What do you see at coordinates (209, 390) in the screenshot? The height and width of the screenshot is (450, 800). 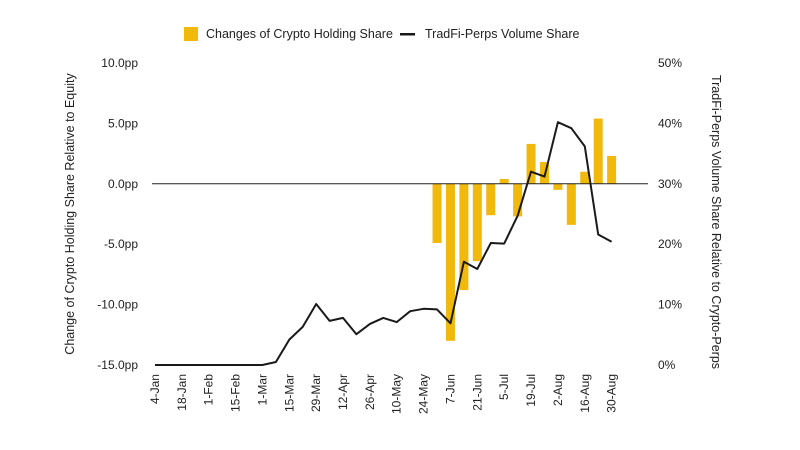 I see `x-tick-label: 1-Feb` at bounding box center [209, 390].